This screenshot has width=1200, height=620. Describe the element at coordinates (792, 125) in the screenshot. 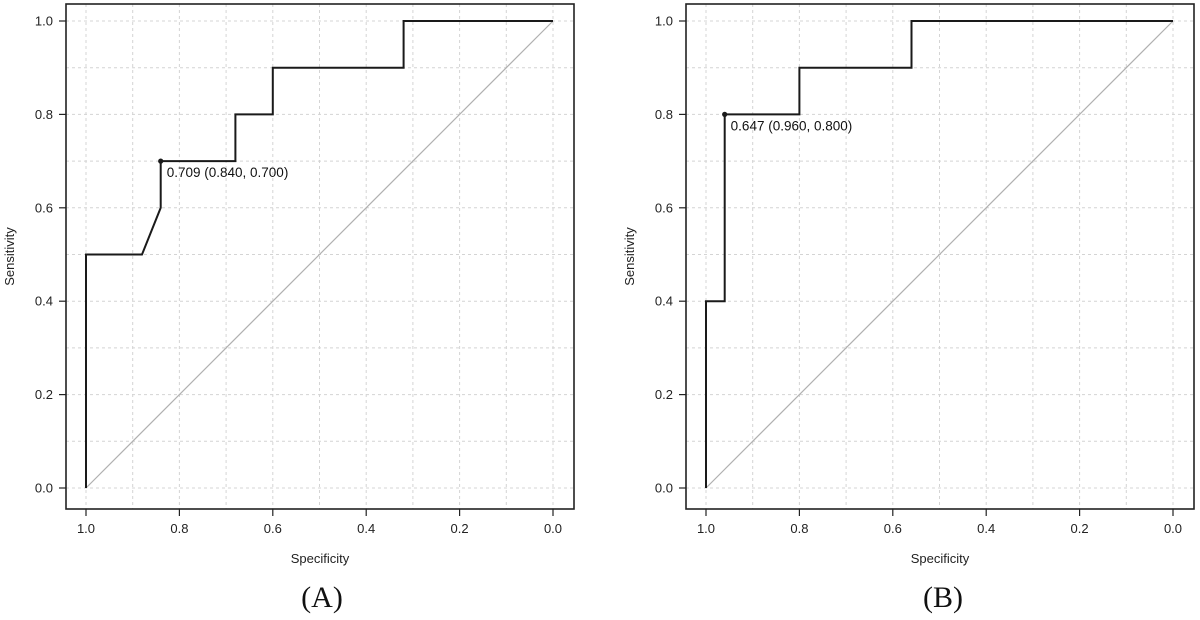

I see `threshold-annotation: 0.647 (0.960, 0.800)` at that location.